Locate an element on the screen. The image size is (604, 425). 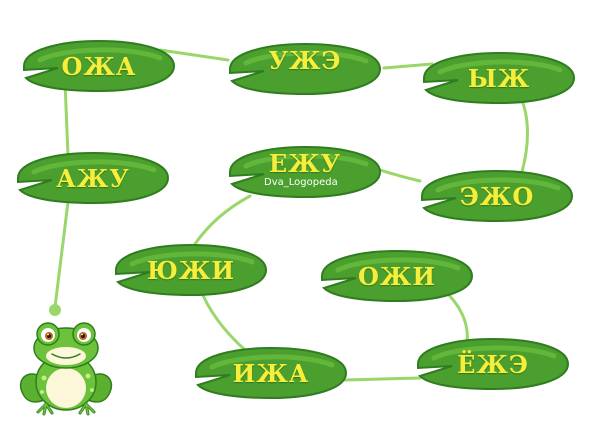
lily-pad-azhu: АЖУ is located at coordinates (93, 178).